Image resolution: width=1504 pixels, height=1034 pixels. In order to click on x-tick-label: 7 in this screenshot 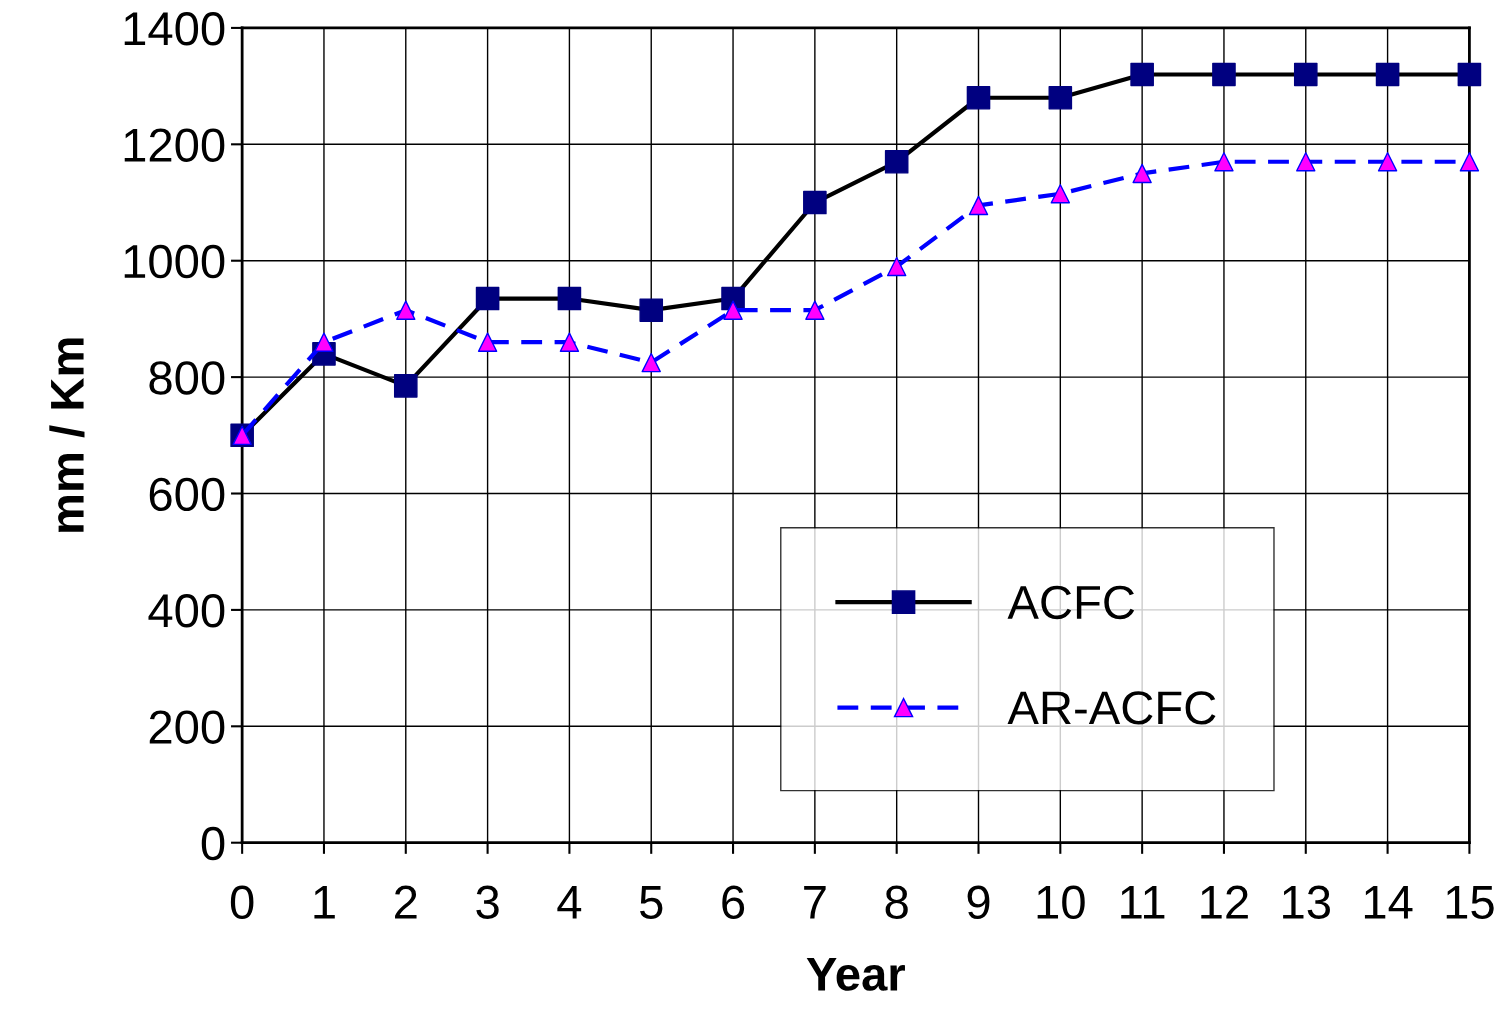, I will do `click(815, 902)`.